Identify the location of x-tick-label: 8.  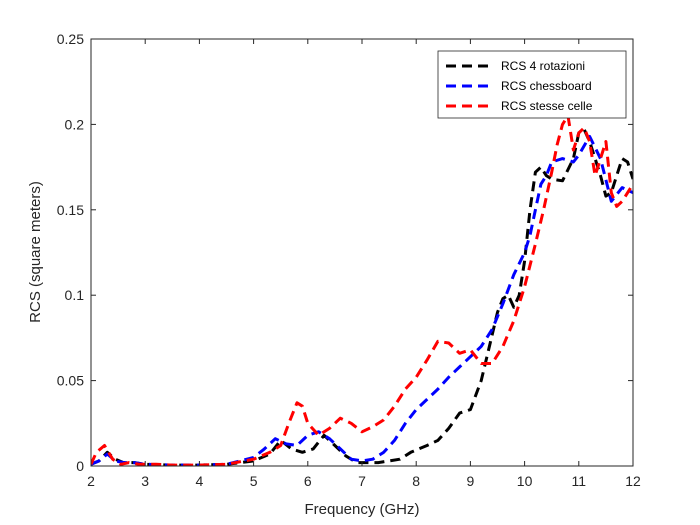
(416, 481).